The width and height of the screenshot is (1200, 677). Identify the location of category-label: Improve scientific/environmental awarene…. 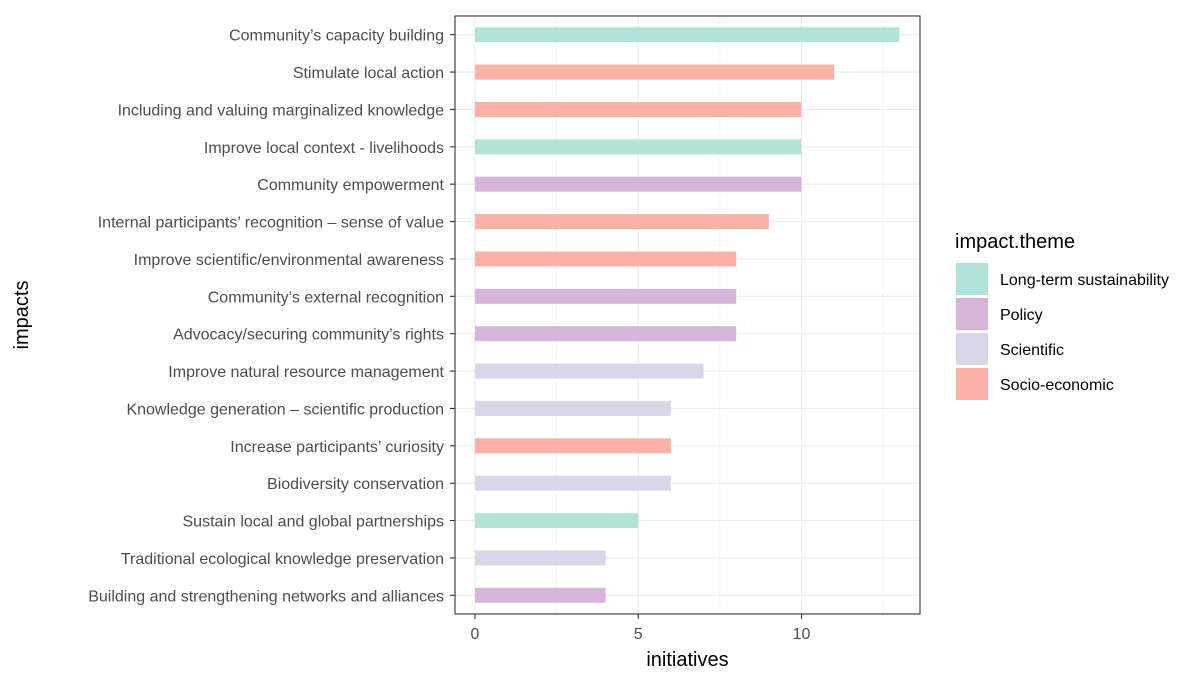
(289, 260).